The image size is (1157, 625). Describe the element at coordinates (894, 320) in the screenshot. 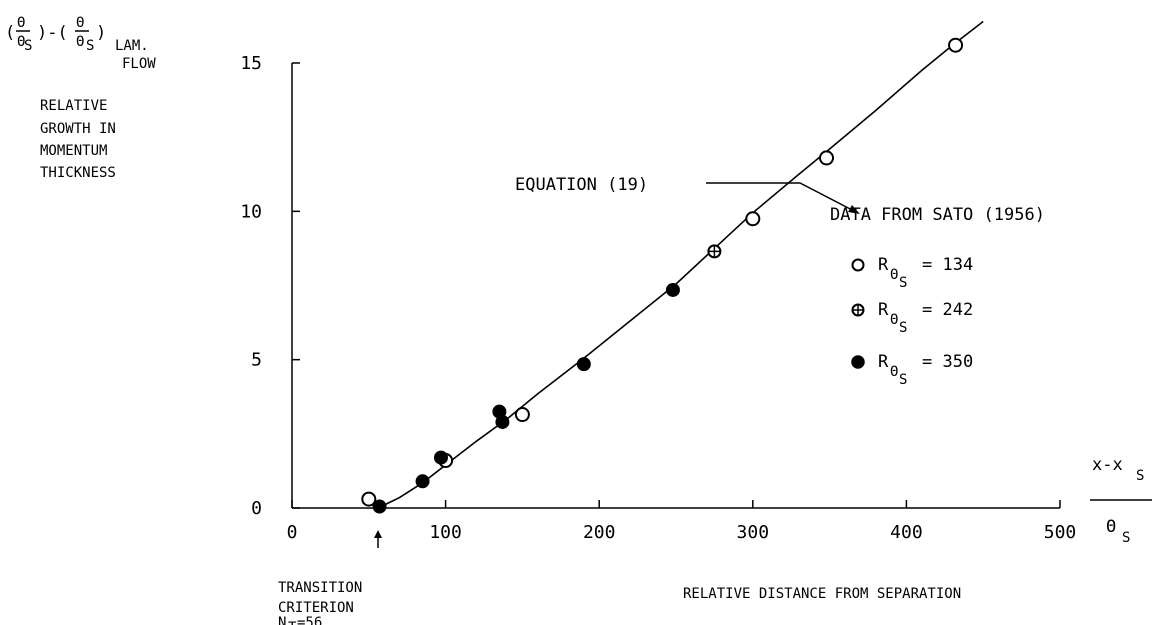

I see `legend-theta-2: Θ` at that location.